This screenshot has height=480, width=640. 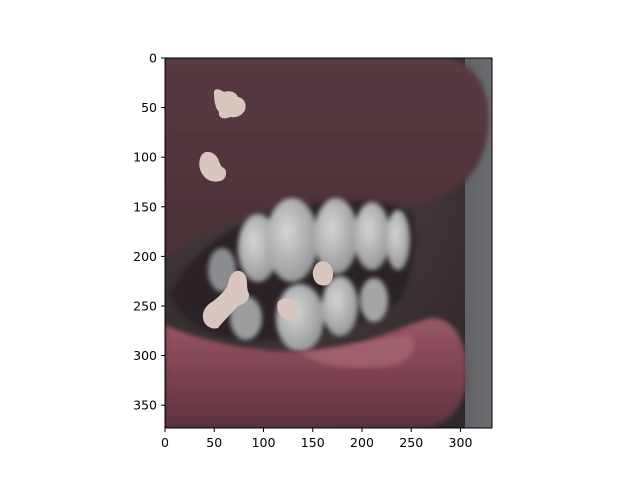 I want to click on x-axis: 0 50 100 150 200 250 300, so click(x=316, y=439).